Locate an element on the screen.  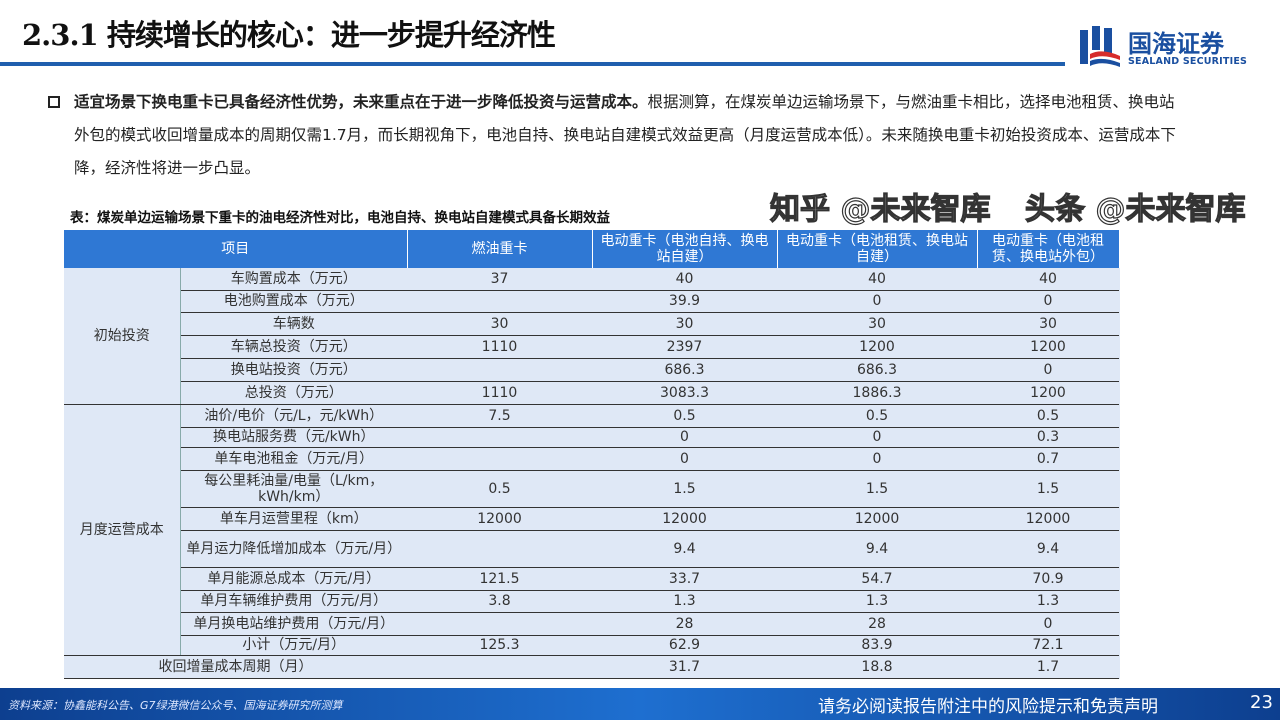
table-cell: 70.9 is located at coordinates (1048, 579).